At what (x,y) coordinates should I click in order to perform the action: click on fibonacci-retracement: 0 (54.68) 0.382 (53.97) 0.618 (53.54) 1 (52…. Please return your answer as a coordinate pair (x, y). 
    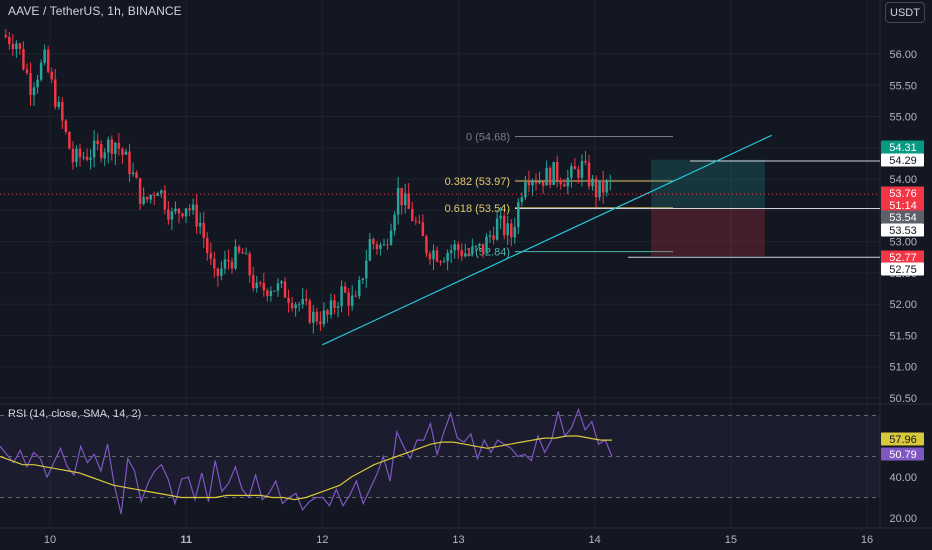
    Looking at the image, I should click on (559, 195).